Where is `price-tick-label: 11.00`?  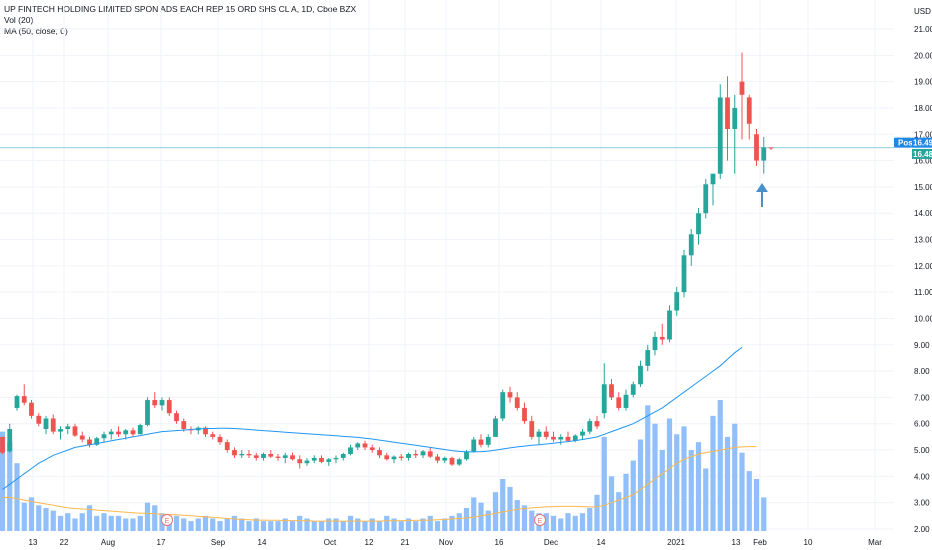
price-tick-label: 11.00 is located at coordinates (923, 292).